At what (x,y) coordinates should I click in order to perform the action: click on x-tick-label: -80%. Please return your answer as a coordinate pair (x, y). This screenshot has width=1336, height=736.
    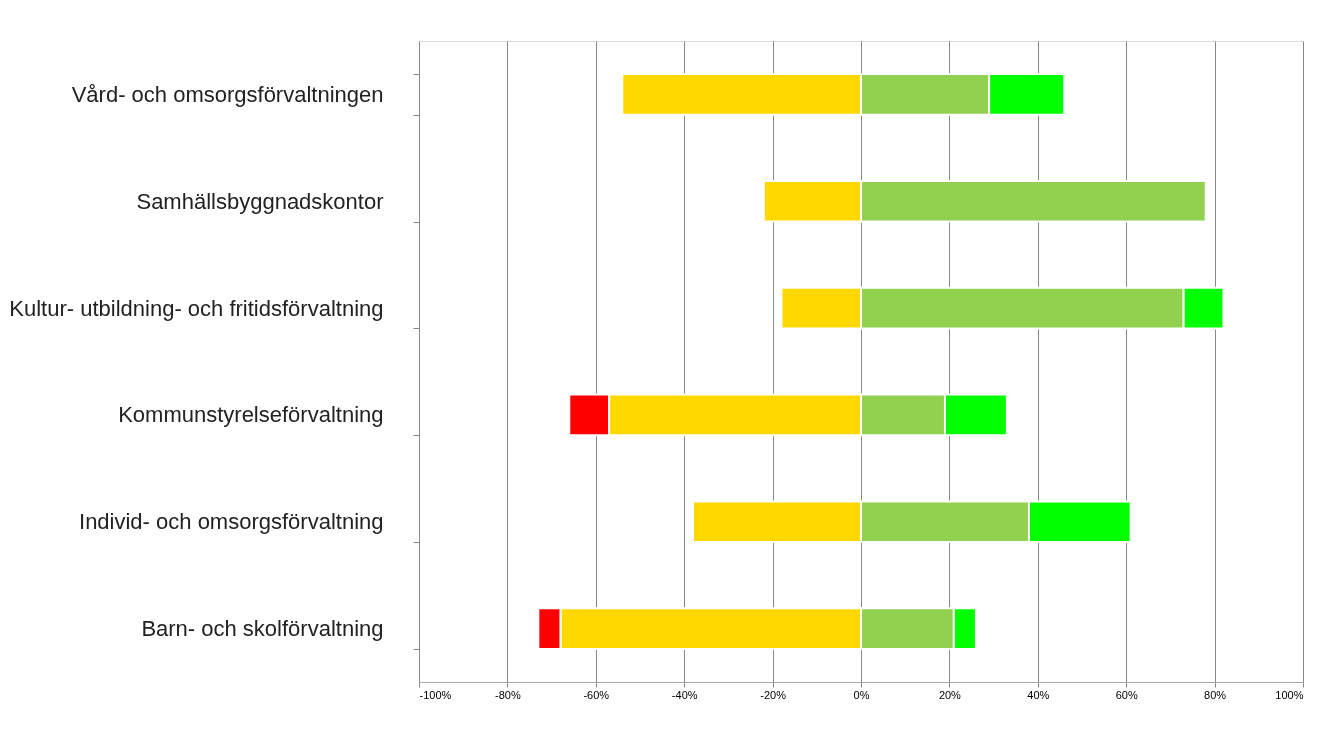
    Looking at the image, I should click on (508, 694).